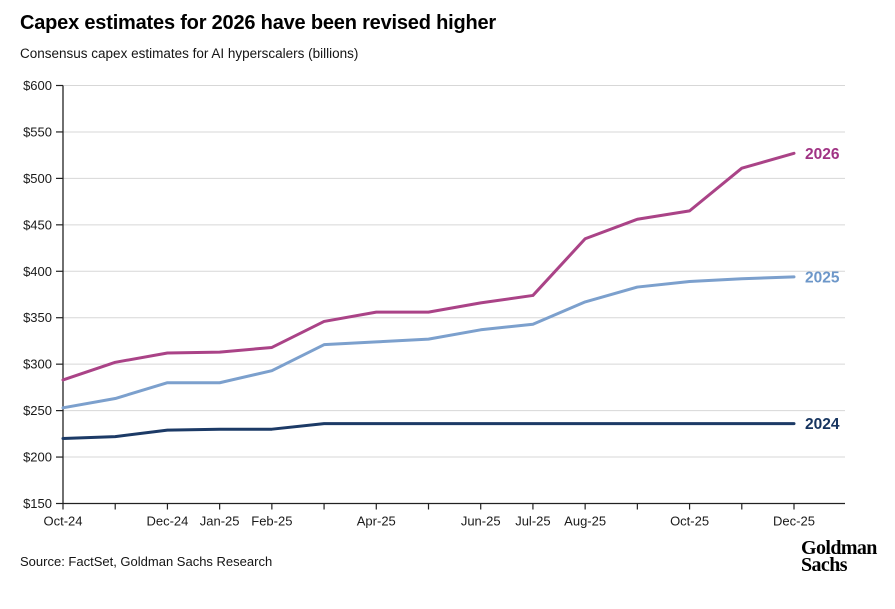  I want to click on logo-line-goldman: Goldman, so click(839, 548).